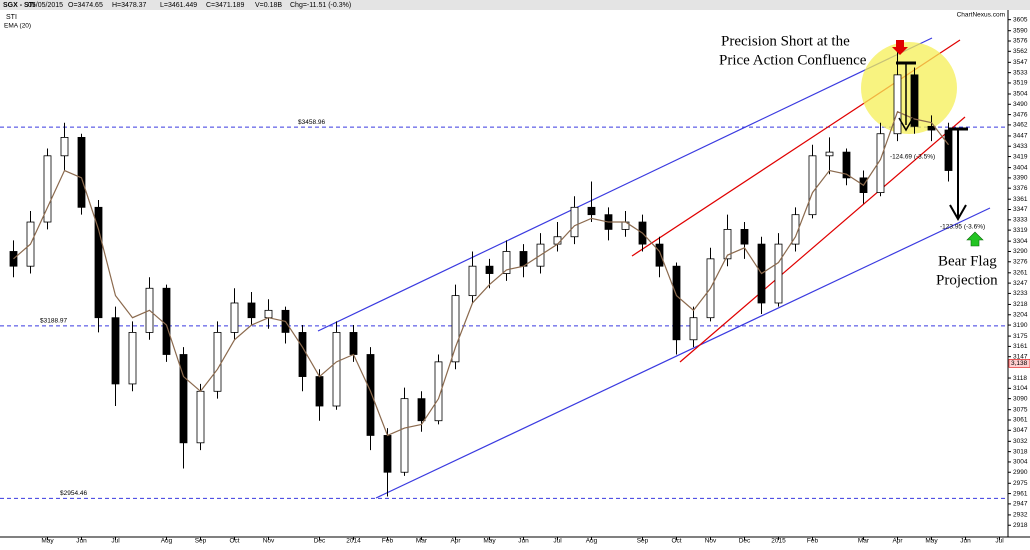 This screenshot has height=550, width=1030. I want to click on y-tick-label: 3247, so click(1020, 283).